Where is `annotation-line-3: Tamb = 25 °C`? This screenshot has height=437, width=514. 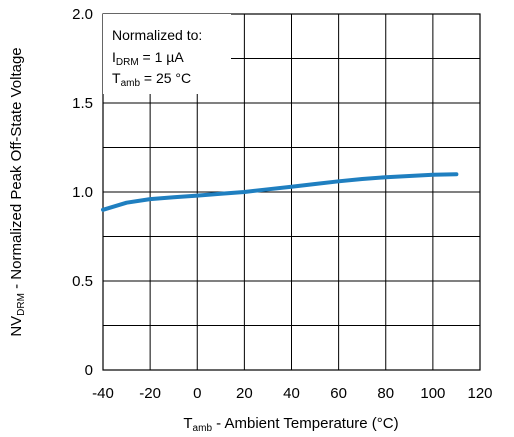 annotation-line-3: Tamb = 25 °C is located at coordinates (151, 79).